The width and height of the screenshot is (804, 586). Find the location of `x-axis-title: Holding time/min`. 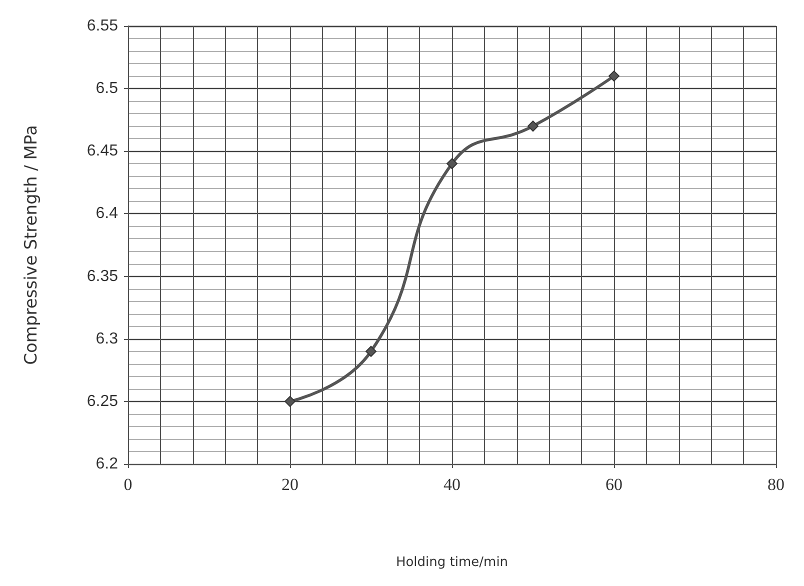

x-axis-title: Holding time/min is located at coordinates (452, 562).